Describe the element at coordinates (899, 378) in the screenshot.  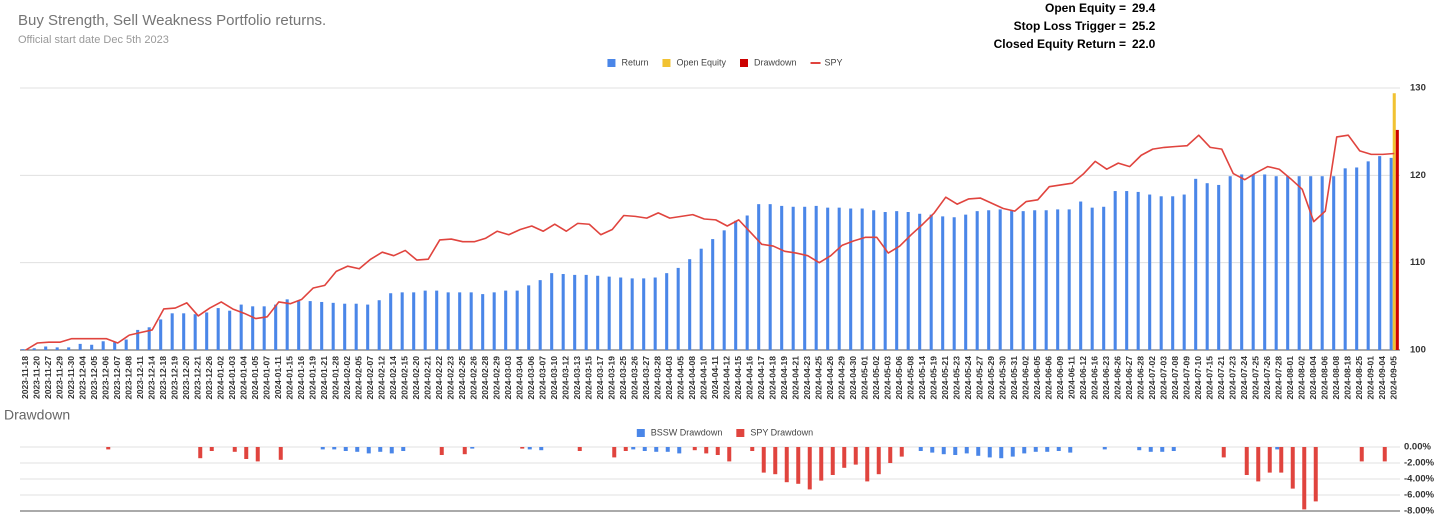
I see `x-tick-label: 2024-05-06` at that location.